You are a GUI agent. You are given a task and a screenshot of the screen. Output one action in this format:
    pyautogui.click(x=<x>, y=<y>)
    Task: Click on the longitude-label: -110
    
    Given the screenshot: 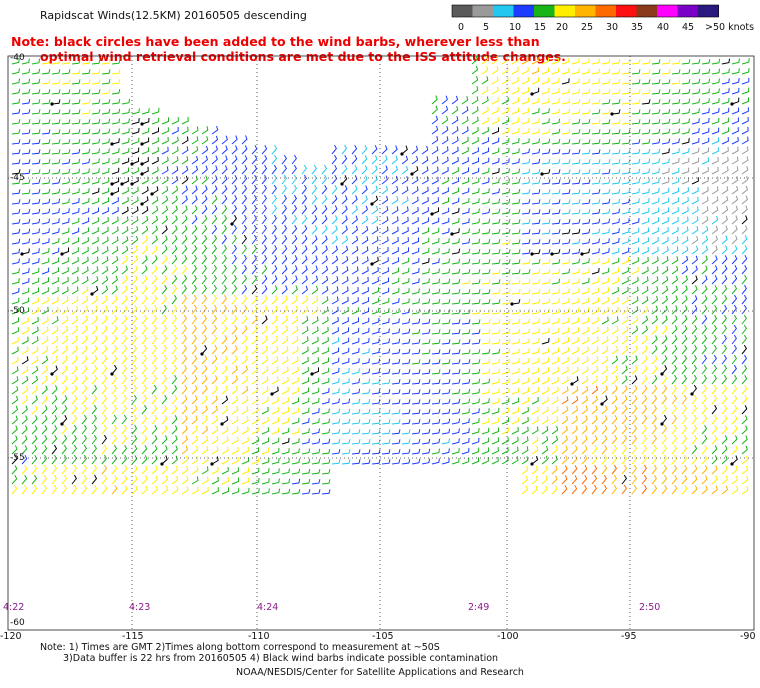 What is the action you would take?
    pyautogui.click(x=259, y=636)
    